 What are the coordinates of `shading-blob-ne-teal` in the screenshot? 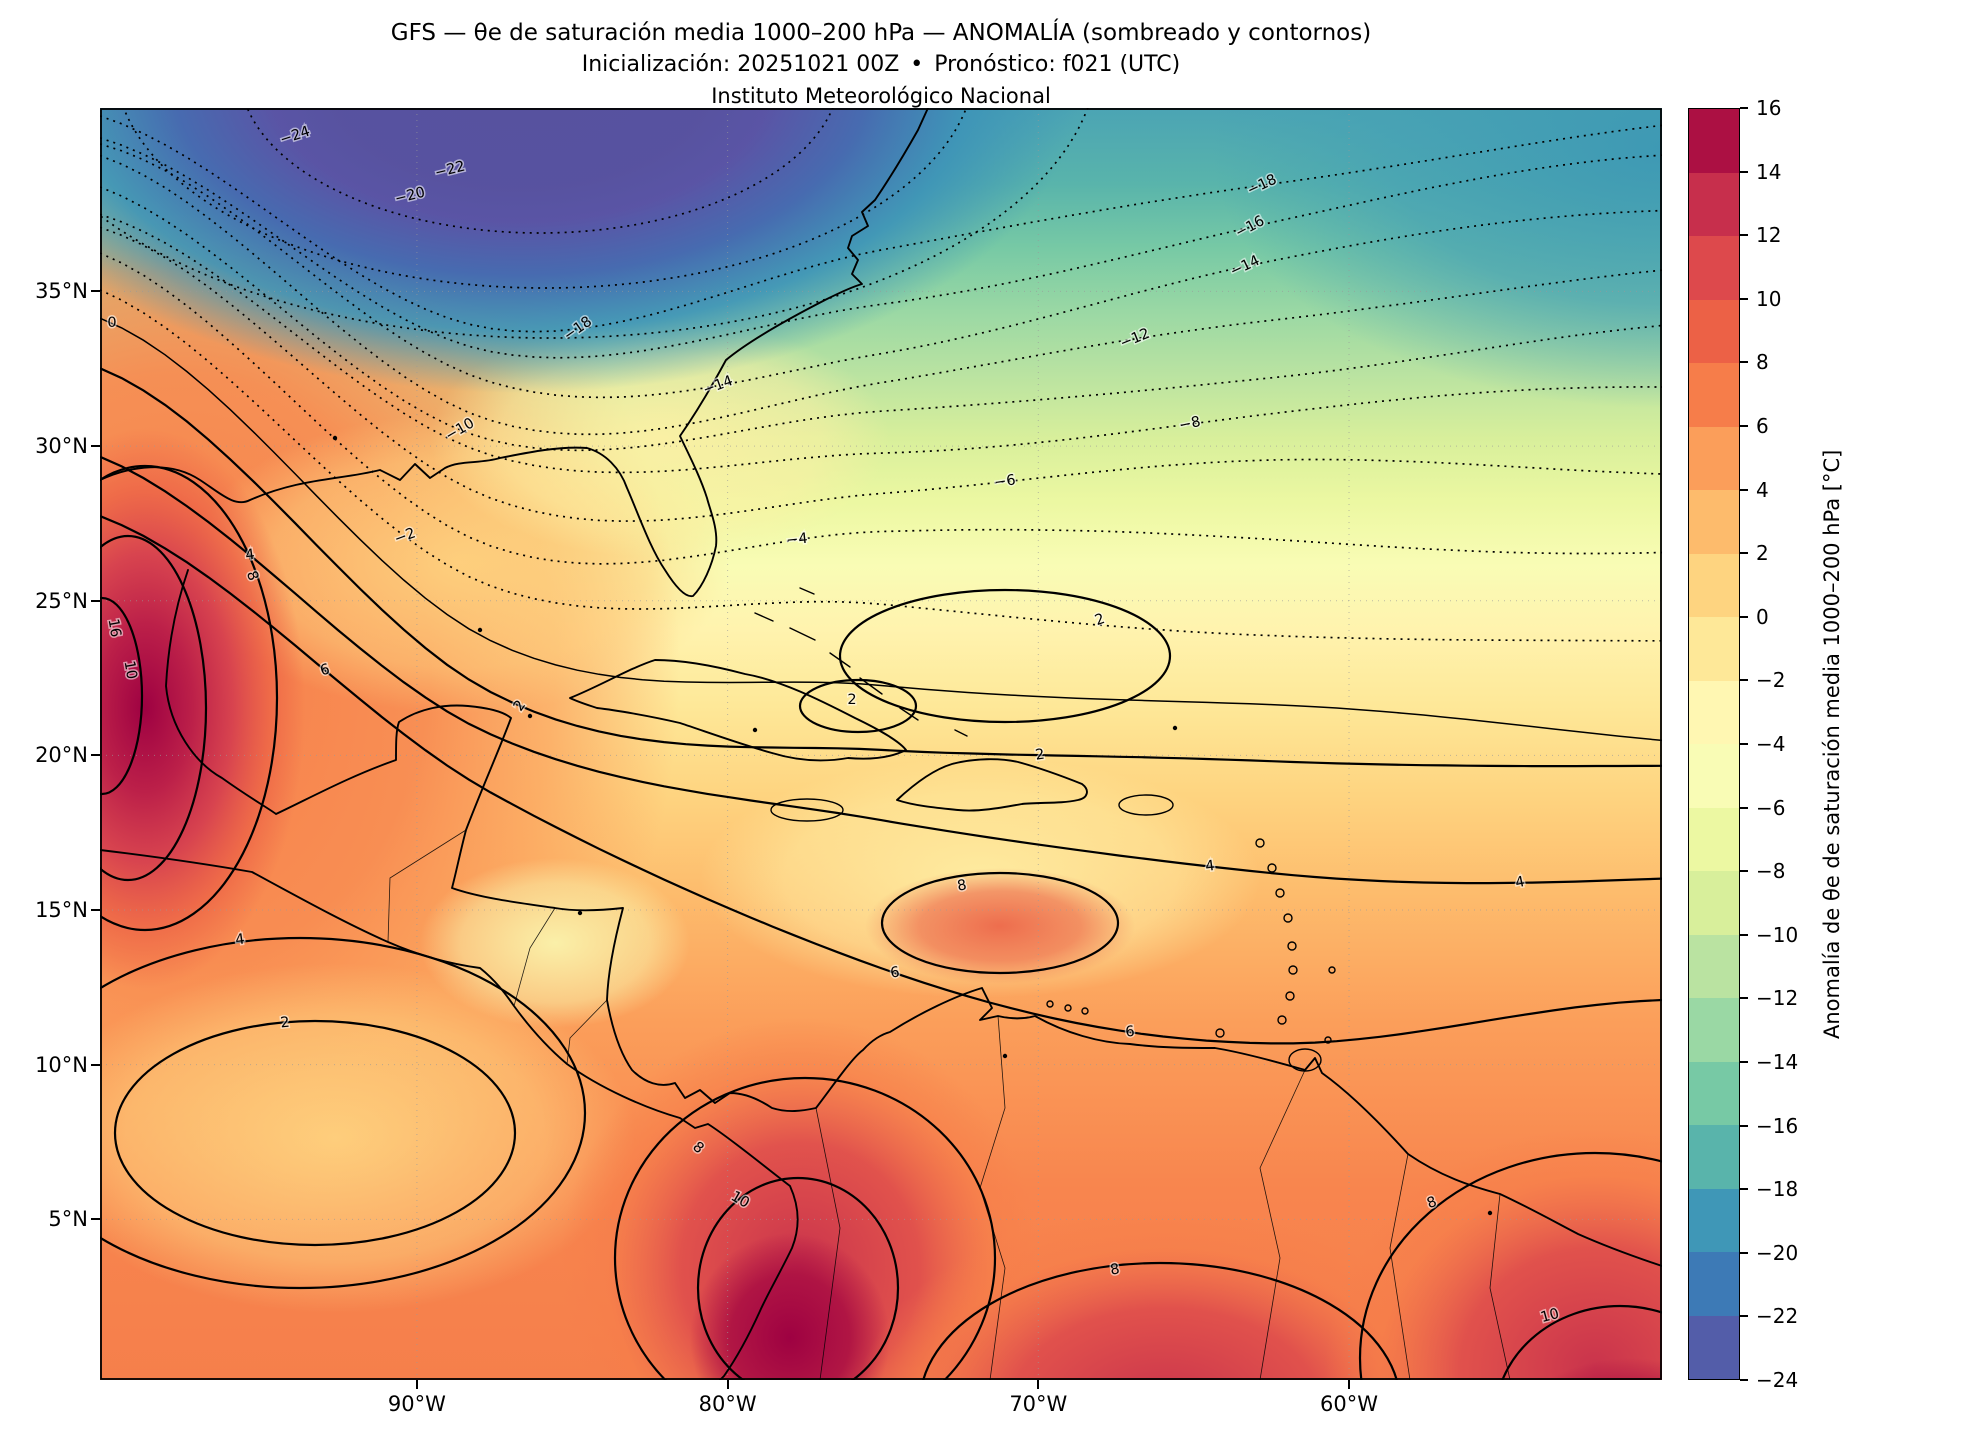 It's located at (1437, 258).